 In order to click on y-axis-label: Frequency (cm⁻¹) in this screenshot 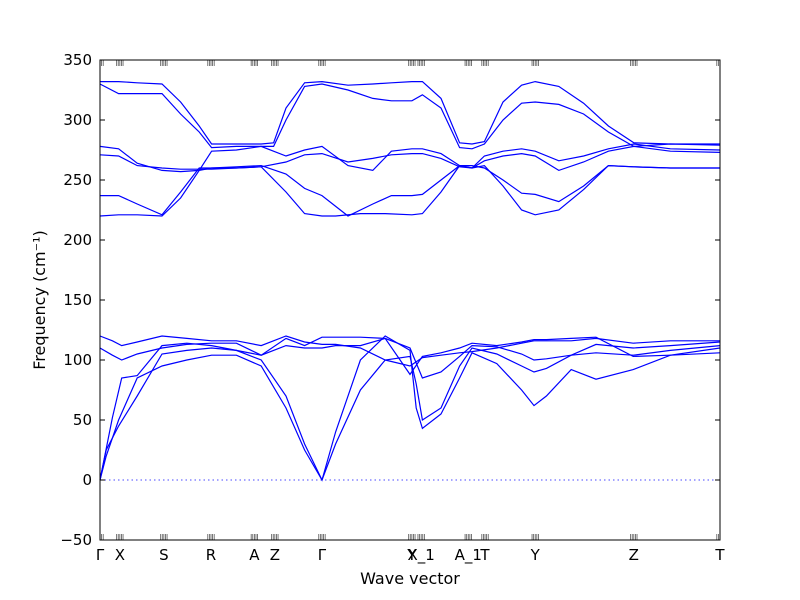, I will do `click(39, 299)`.